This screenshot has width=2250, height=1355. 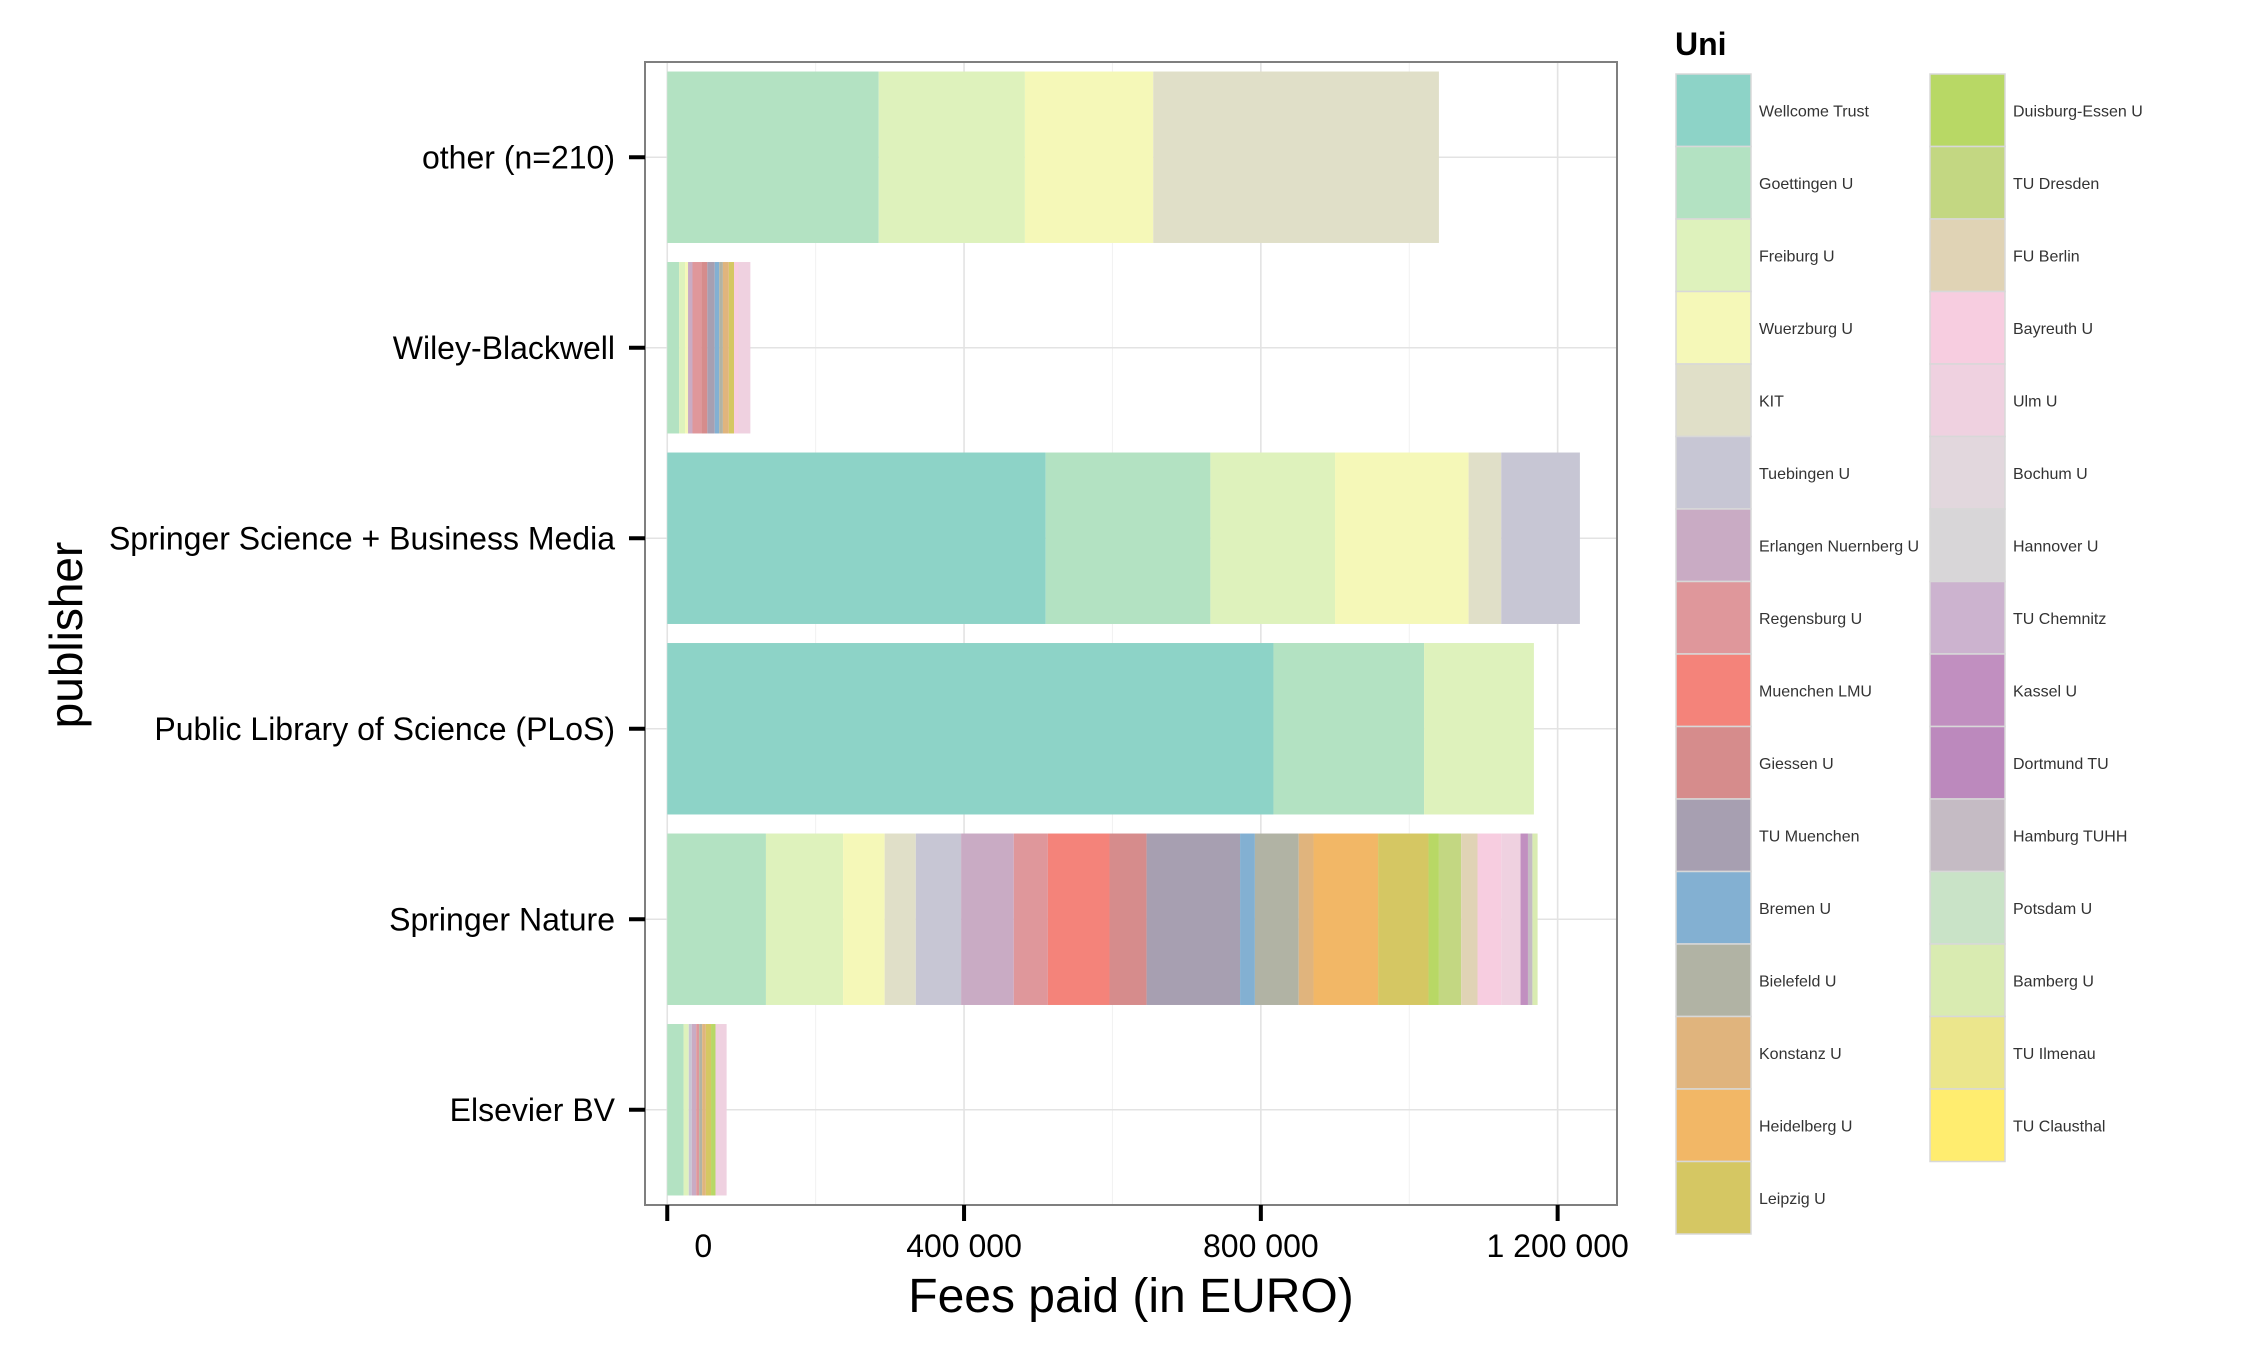 I want to click on x-tick-label: 1 200 000, so click(x=1557, y=1246).